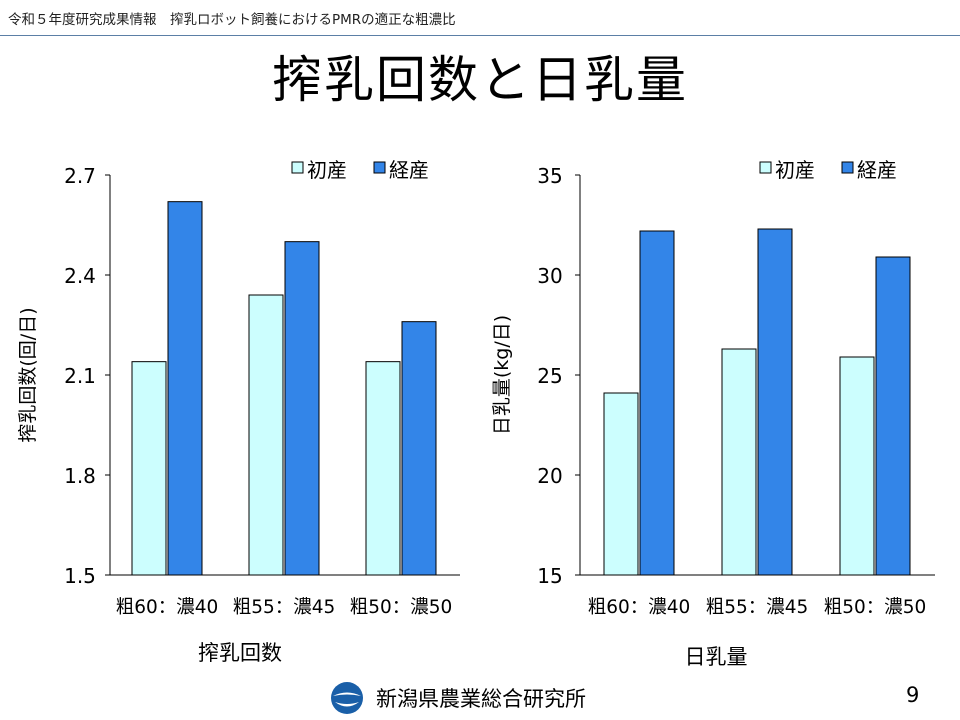 This screenshot has height=720, width=960. I want to click on y-tick-label: 1.5, so click(80, 576).